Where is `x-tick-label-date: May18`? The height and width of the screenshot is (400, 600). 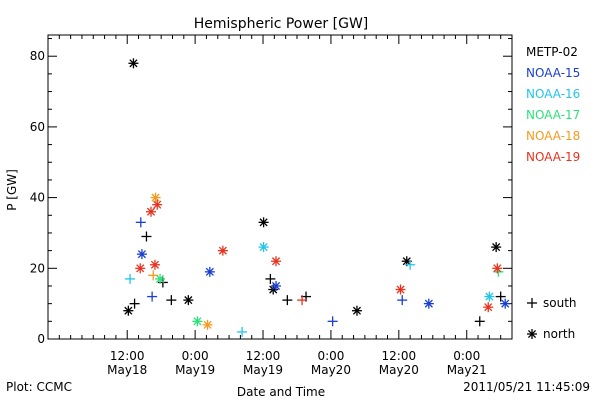
x-tick-label-date: May18 is located at coordinates (127, 370).